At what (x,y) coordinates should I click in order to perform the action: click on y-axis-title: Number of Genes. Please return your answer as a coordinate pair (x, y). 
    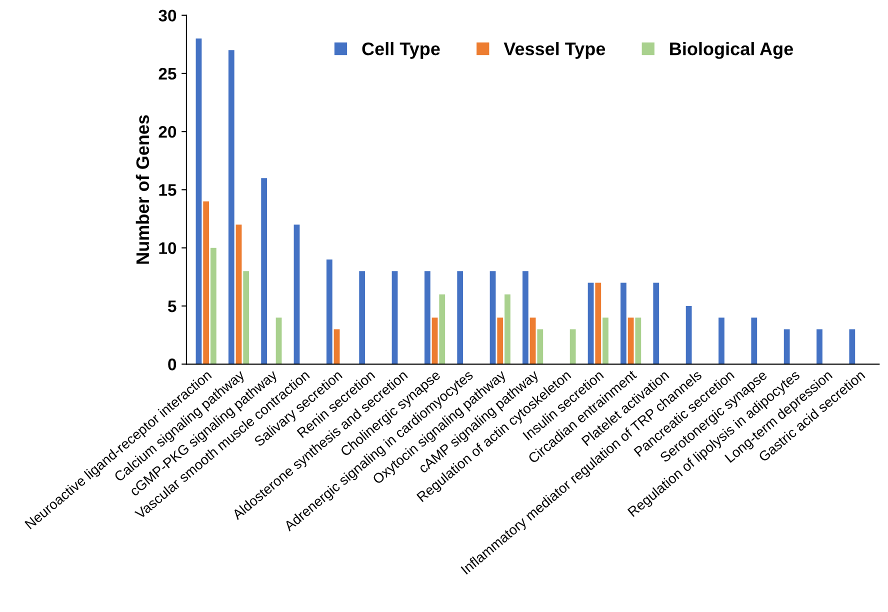
    Looking at the image, I should click on (143, 189).